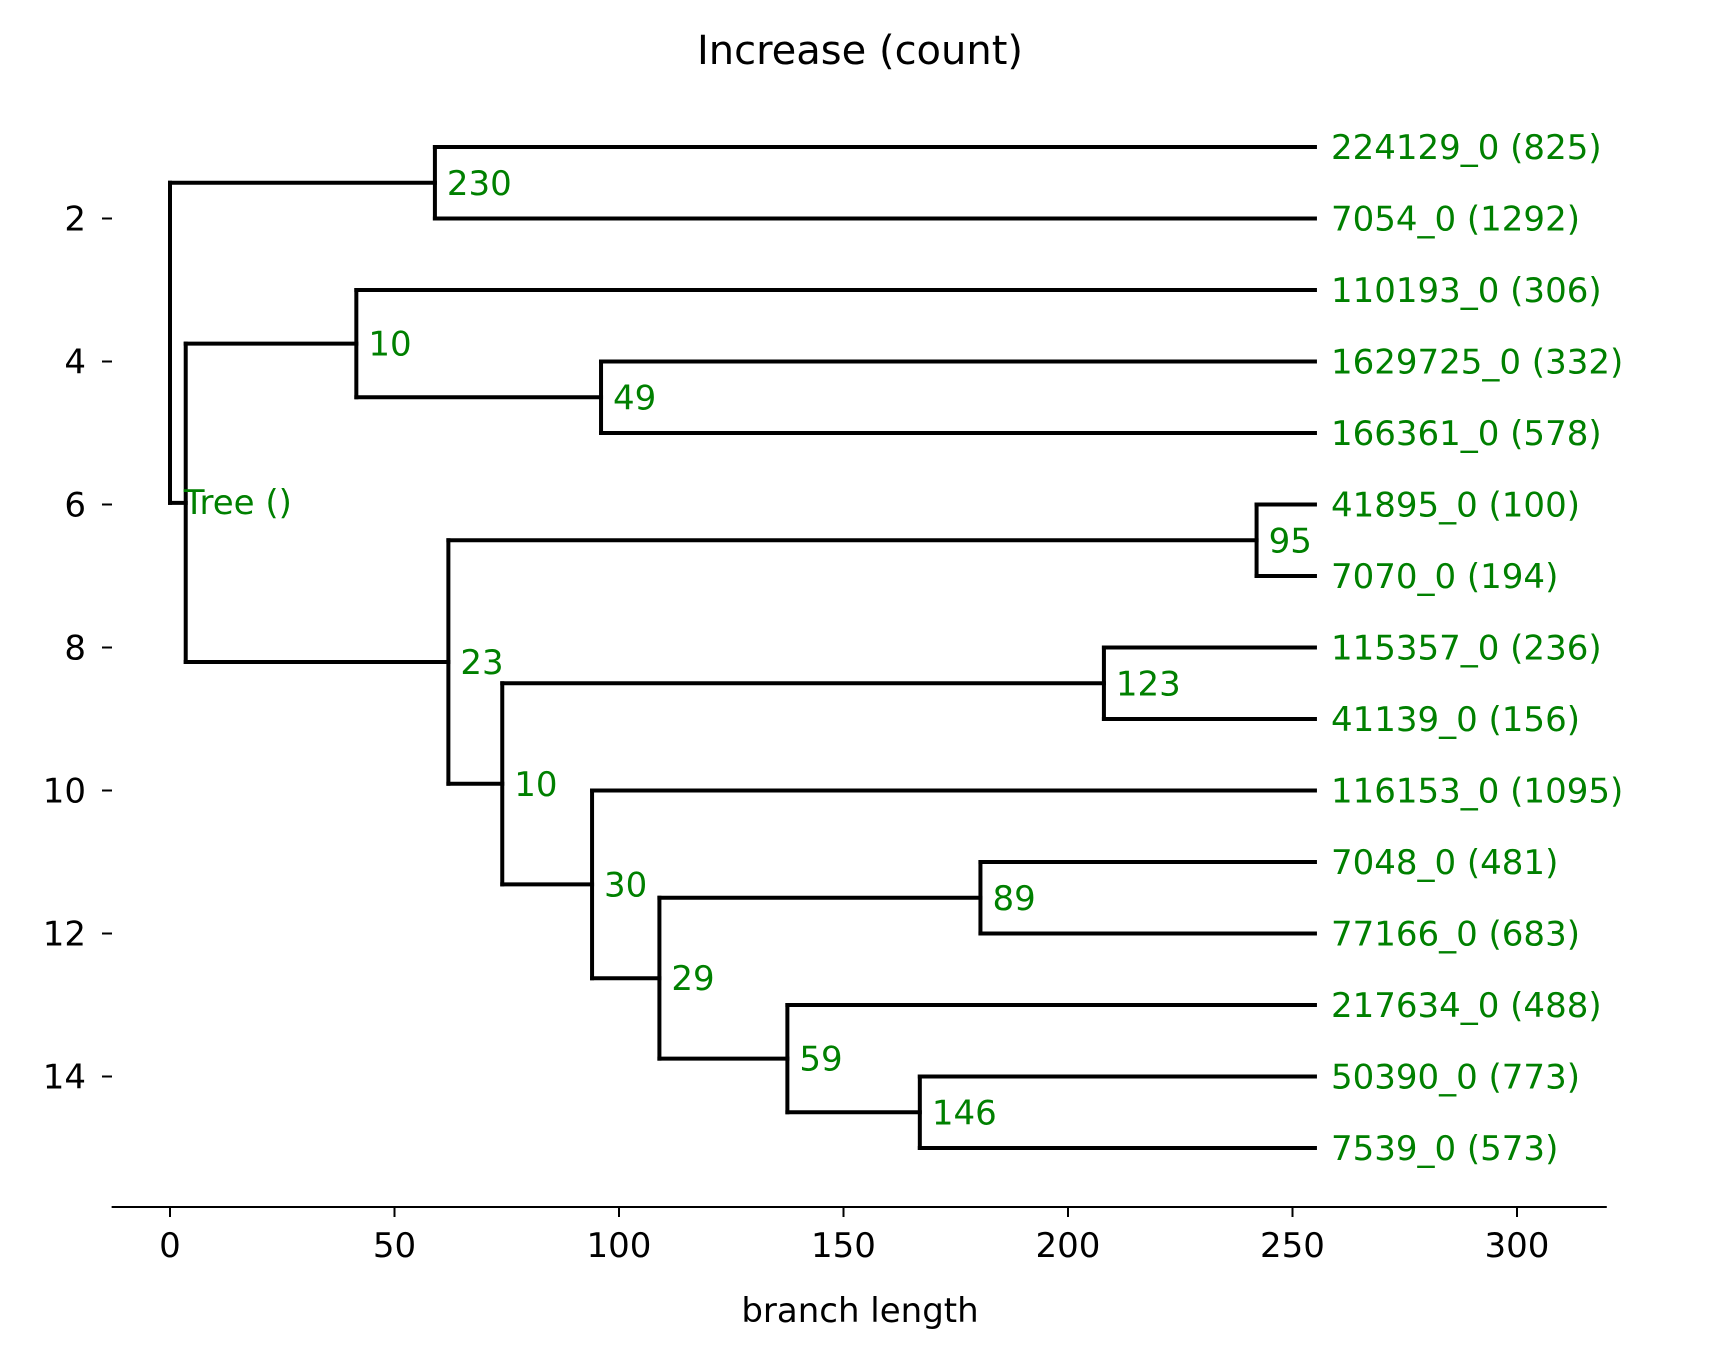 This screenshot has height=1357, width=1715. Describe the element at coordinates (1517, 1246) in the screenshot. I see `x-tick-label: 300` at that location.